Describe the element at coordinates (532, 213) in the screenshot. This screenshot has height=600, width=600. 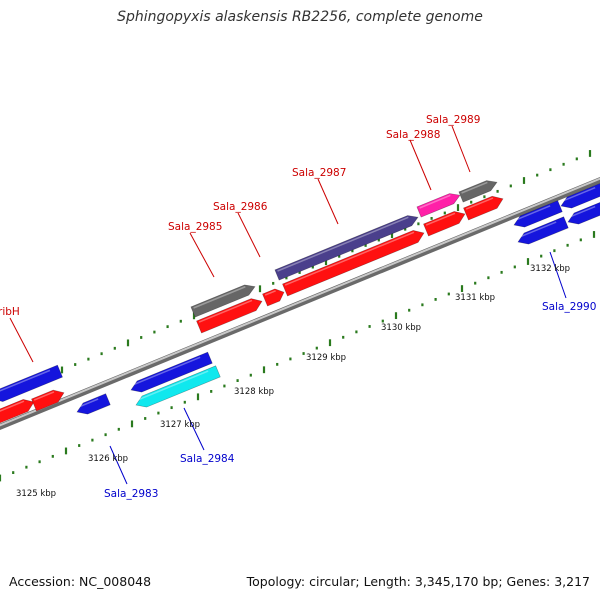
I see `cds-sala-2990-a-highlight` at that location.